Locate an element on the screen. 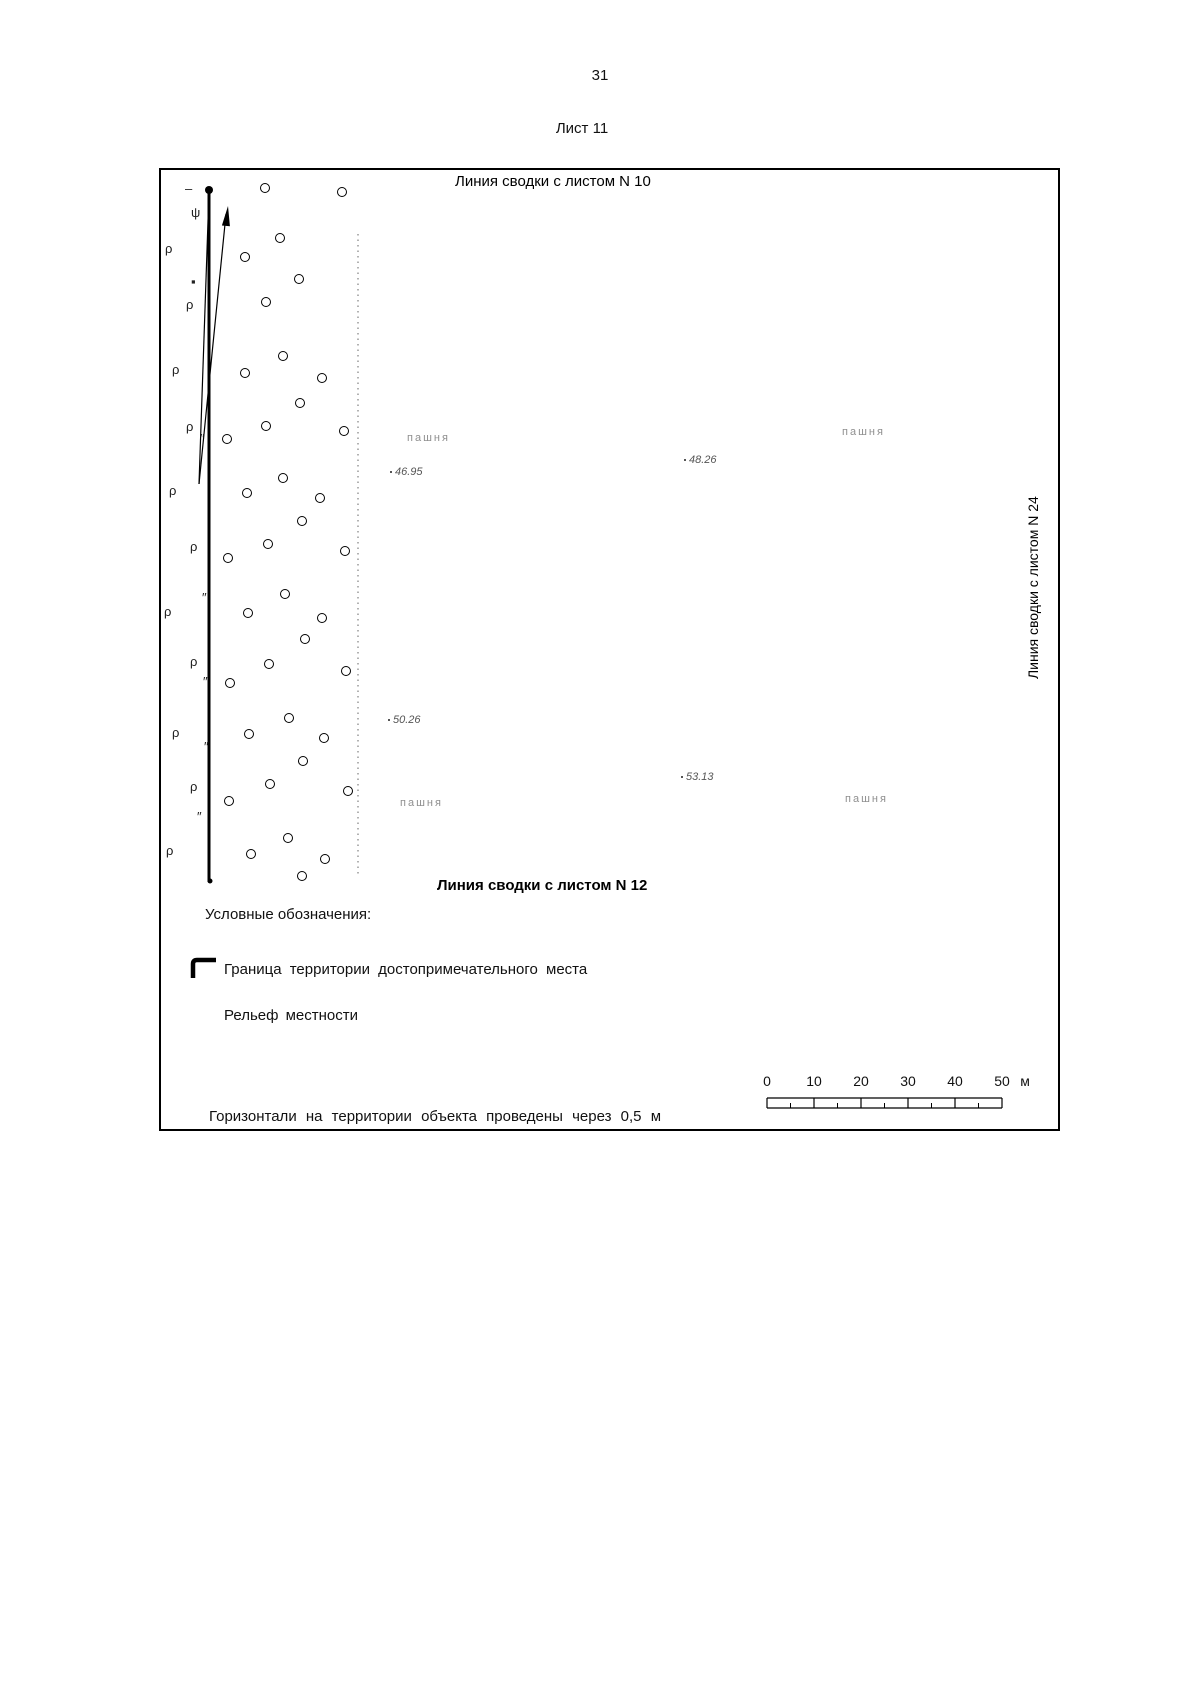 Image resolution: width=1200 pixels, height=1697 pixels. scale-bar is located at coordinates (884, 1103).